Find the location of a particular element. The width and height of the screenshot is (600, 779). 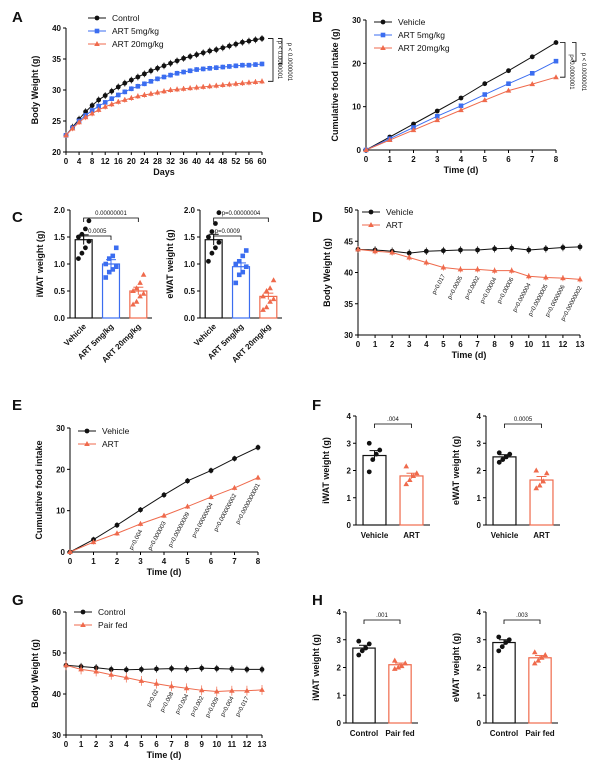

p-value-label: p=0.004 is located at coordinates (183, 704).